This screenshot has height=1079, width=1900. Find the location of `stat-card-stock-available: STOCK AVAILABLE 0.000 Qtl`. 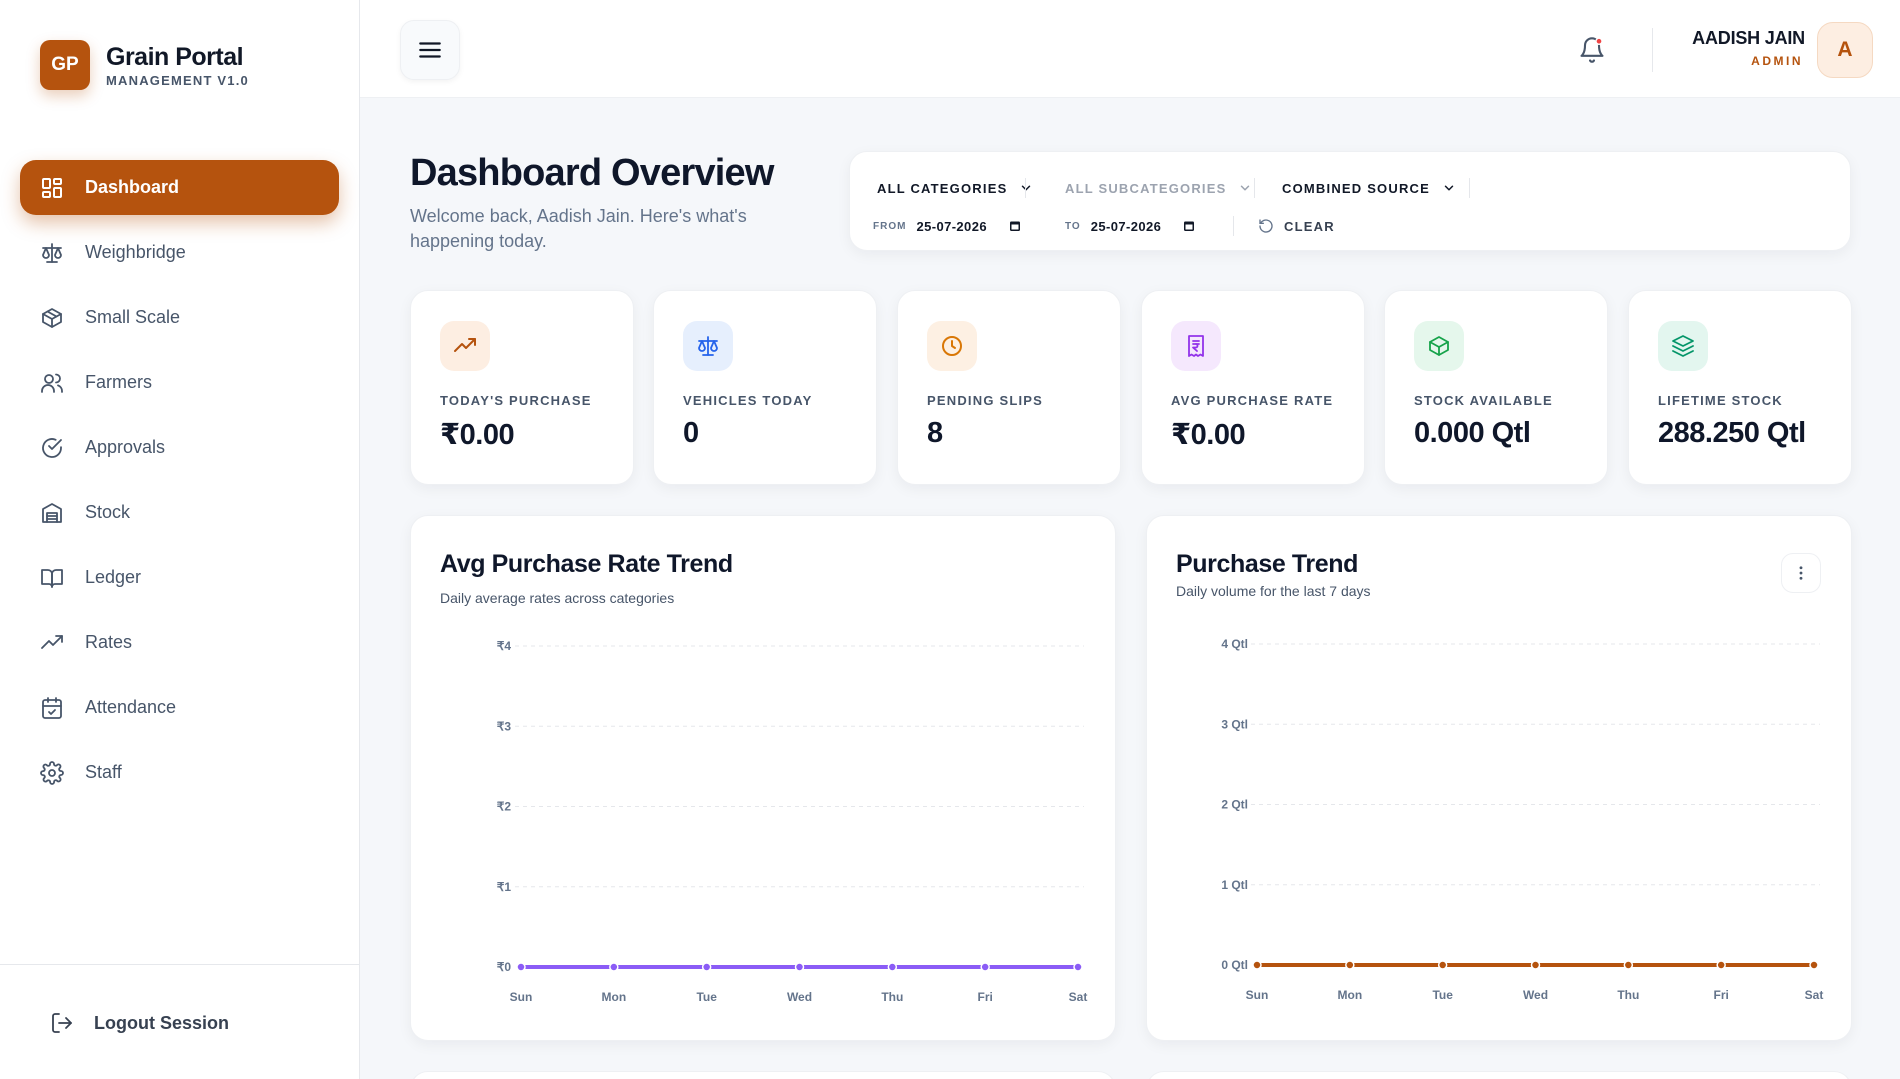

stat-card-stock-available: STOCK AVAILABLE 0.000 Qtl is located at coordinates (1496, 387).